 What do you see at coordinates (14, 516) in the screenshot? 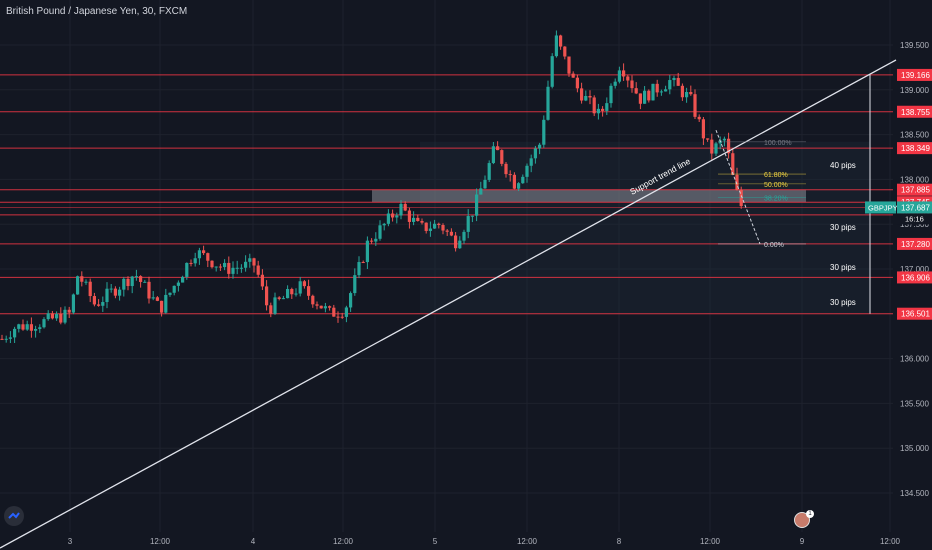
I see `tradingview-logo-icon` at bounding box center [14, 516].